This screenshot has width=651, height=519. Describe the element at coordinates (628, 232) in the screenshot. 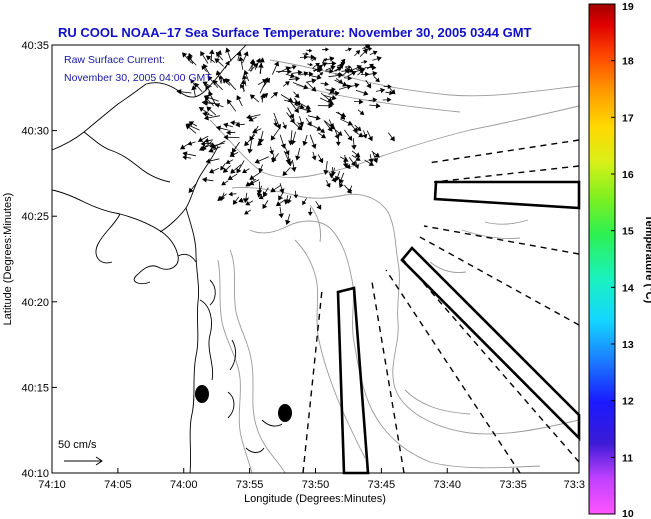

I see `colorbar-tick-label: 15` at that location.